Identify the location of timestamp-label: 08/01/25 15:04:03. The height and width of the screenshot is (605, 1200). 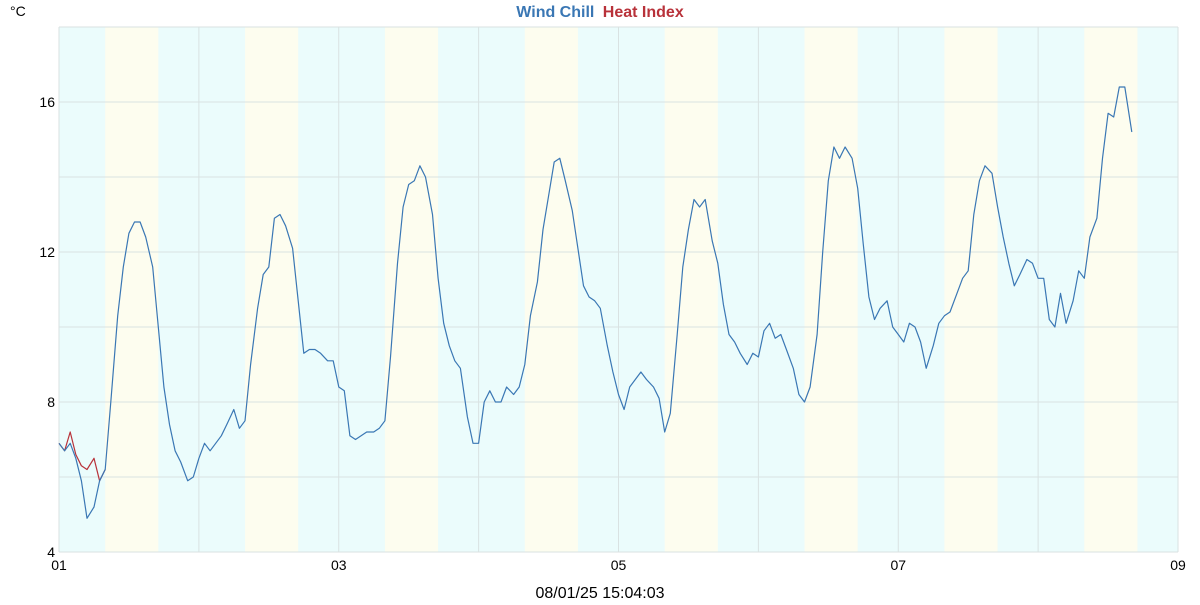
(599, 592).